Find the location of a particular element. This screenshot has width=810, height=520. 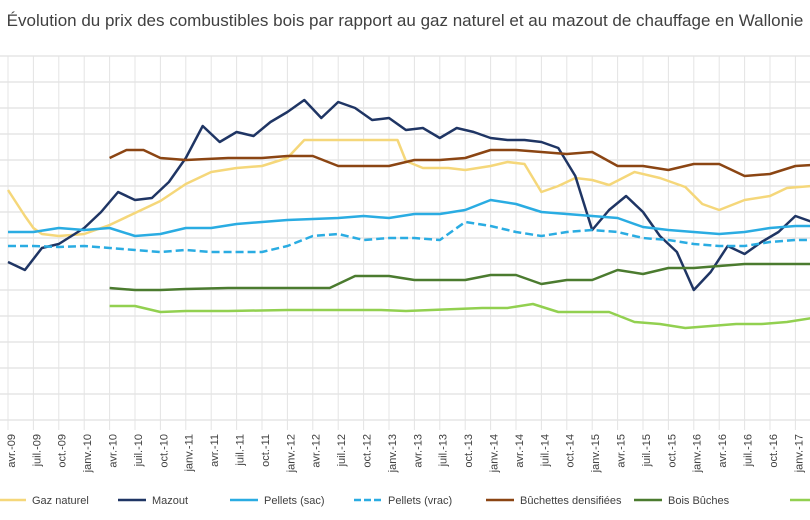

x-tick-label: juil.-09 is located at coordinates (37, 450).